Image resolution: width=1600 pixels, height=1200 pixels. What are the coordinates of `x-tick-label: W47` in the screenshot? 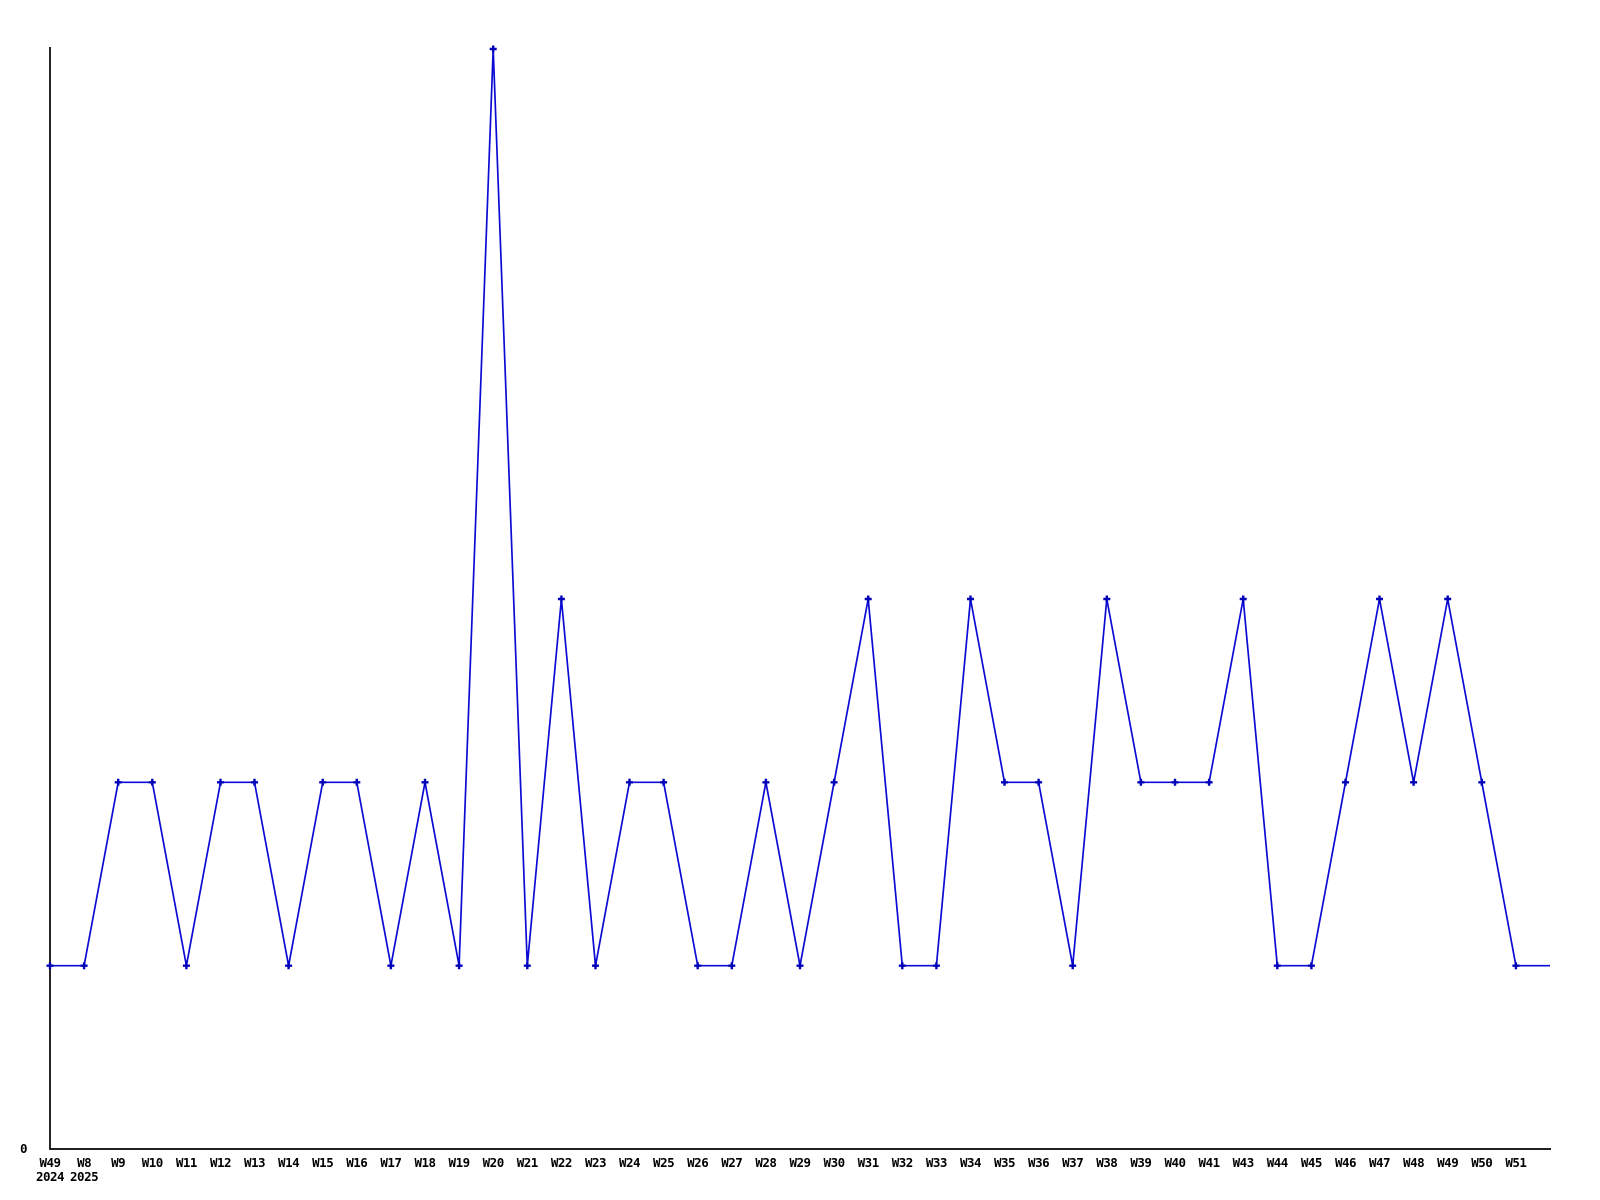 It's located at (1379, 1162).